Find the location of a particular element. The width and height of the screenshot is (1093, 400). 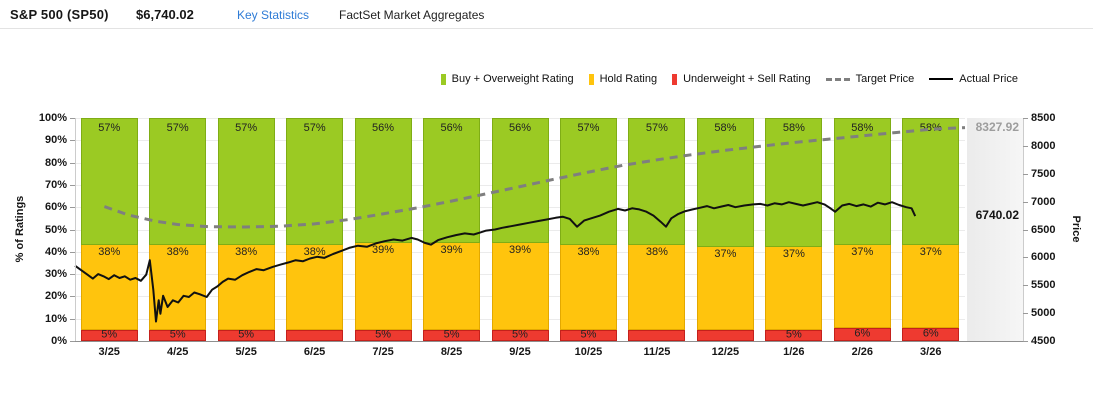

left-axis-tick-label: 40% is located at coordinates (55, 251).